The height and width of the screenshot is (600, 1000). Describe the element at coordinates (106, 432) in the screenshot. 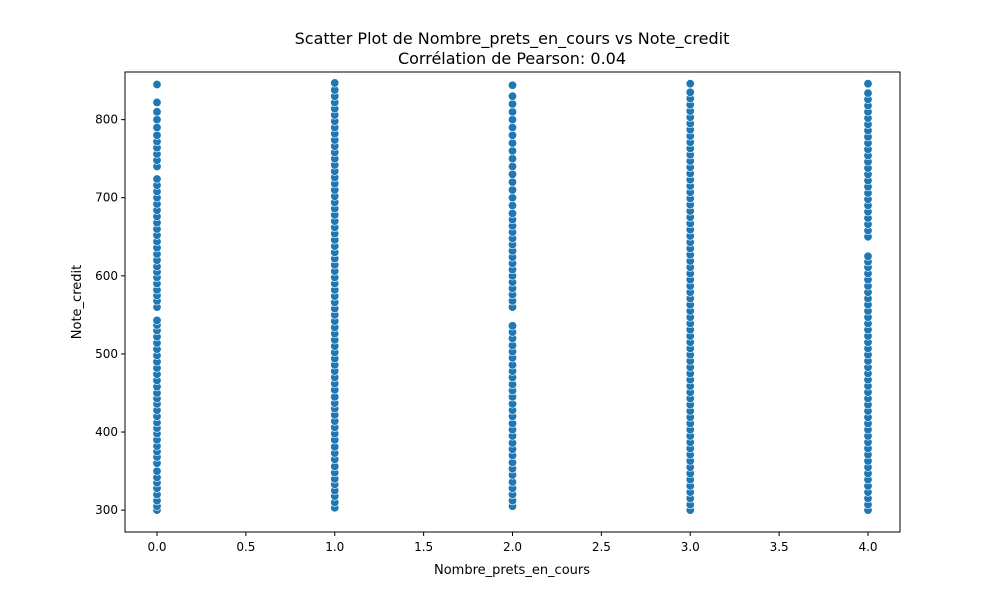

I see `y-tick-label: 400` at that location.